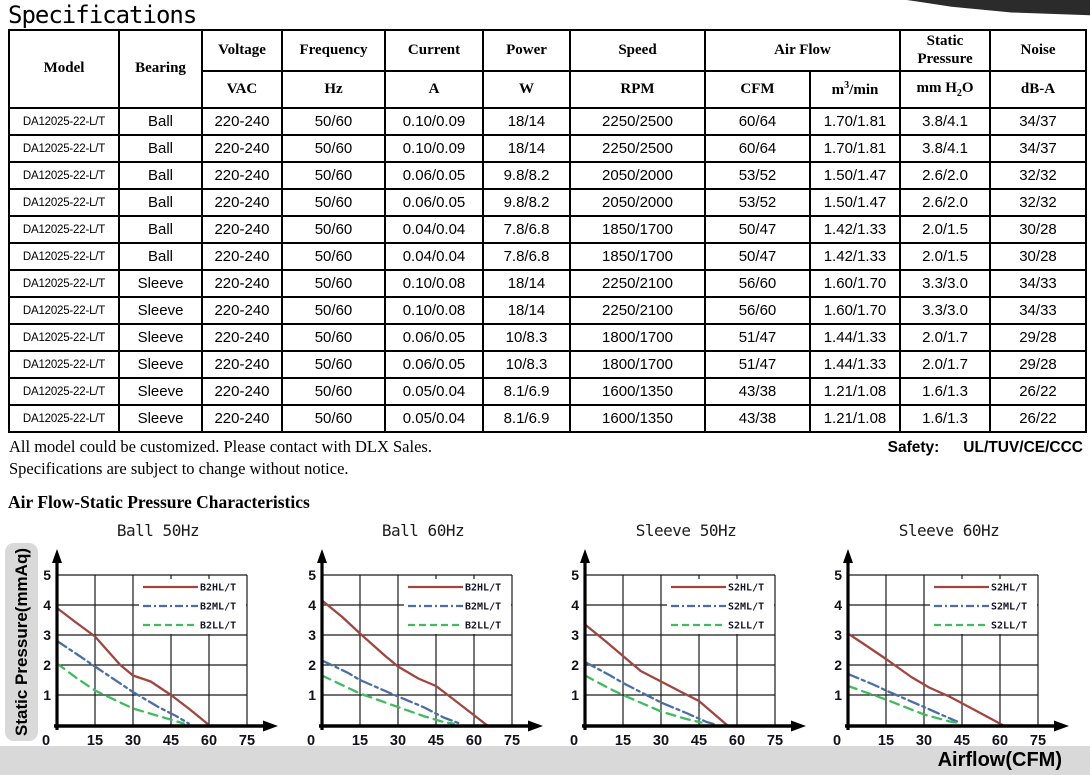  I want to click on chart-title: Sleeve 50Hz, so click(686, 530).